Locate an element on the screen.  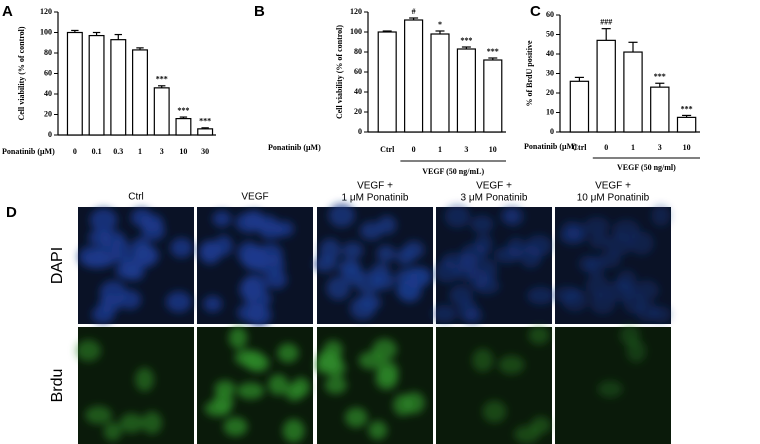
y-tick-label: 120 is located at coordinates (356, 11).